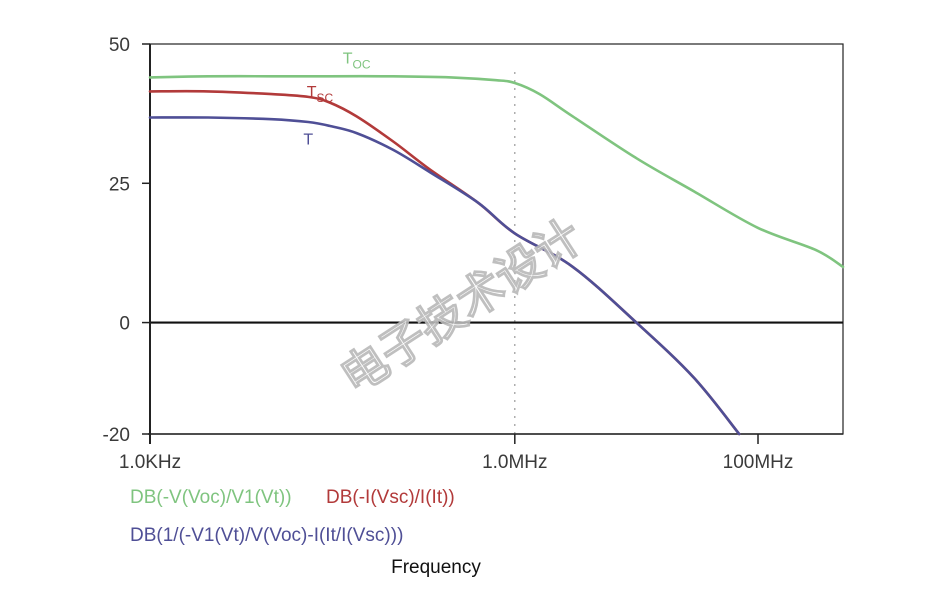 The image size is (942, 612). Describe the element at coordinates (436, 567) in the screenshot. I see `x-axis-label: Frequency` at that location.